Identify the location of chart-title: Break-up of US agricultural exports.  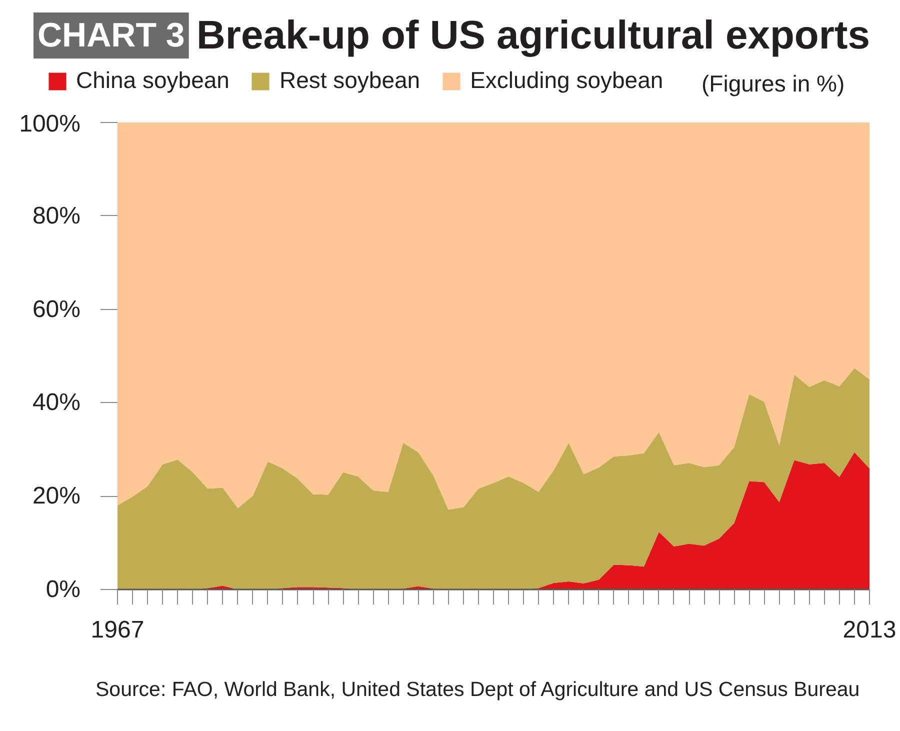
(533, 36).